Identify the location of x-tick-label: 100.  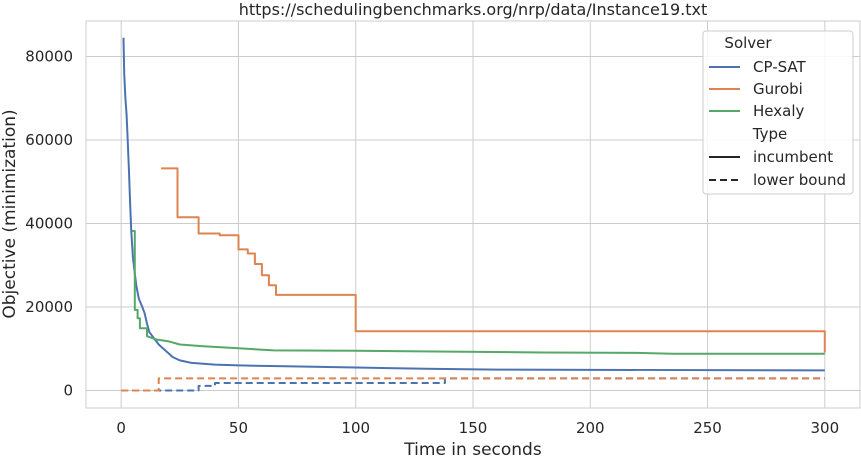
(355, 428).